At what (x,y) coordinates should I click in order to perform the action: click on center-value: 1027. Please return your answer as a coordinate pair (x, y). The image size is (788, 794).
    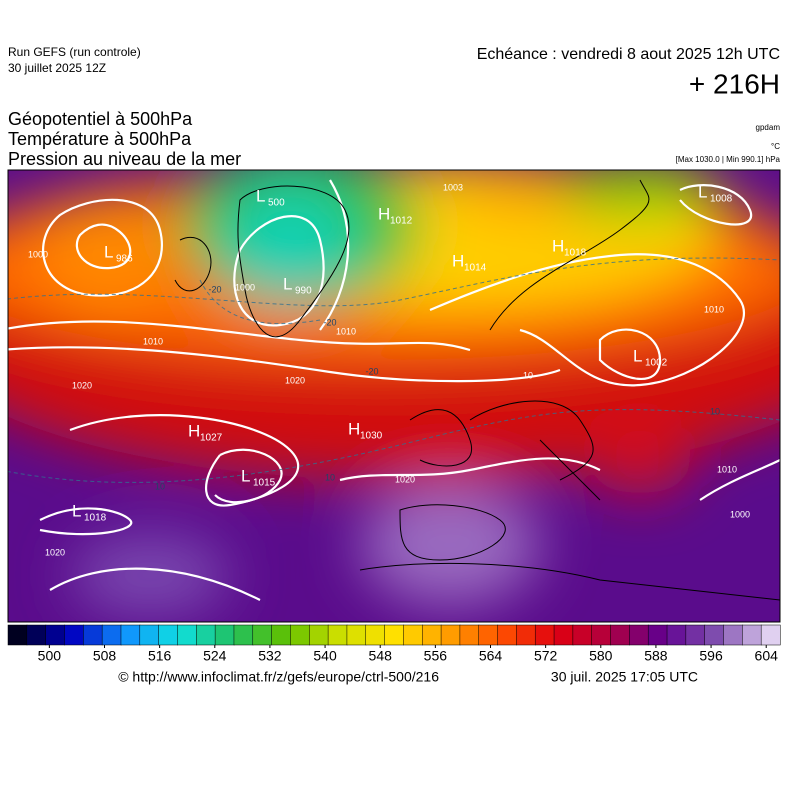
    Looking at the image, I should click on (211, 438).